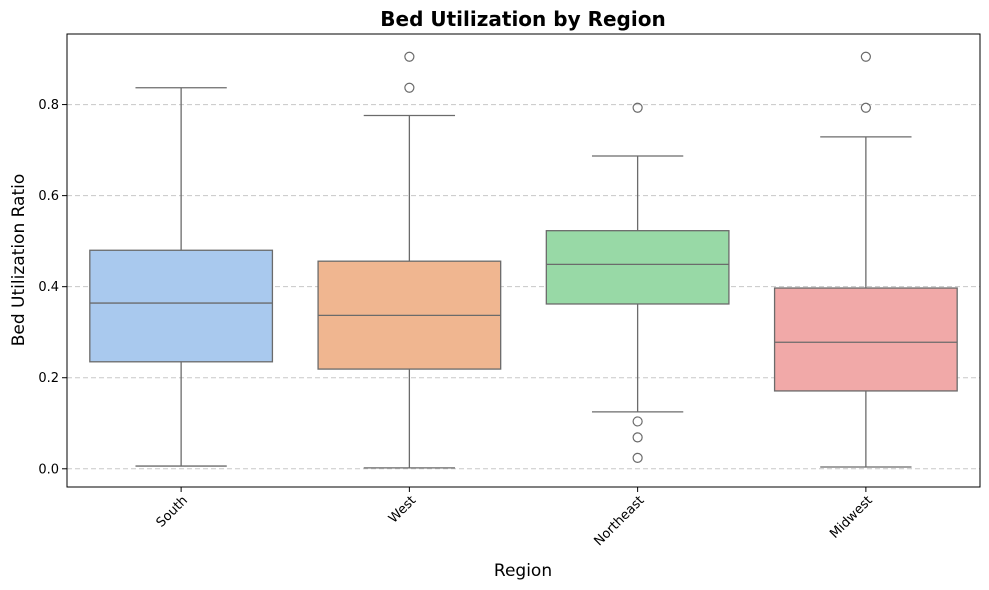  What do you see at coordinates (48, 196) in the screenshot?
I see `y-tick-label: 0.6` at bounding box center [48, 196].